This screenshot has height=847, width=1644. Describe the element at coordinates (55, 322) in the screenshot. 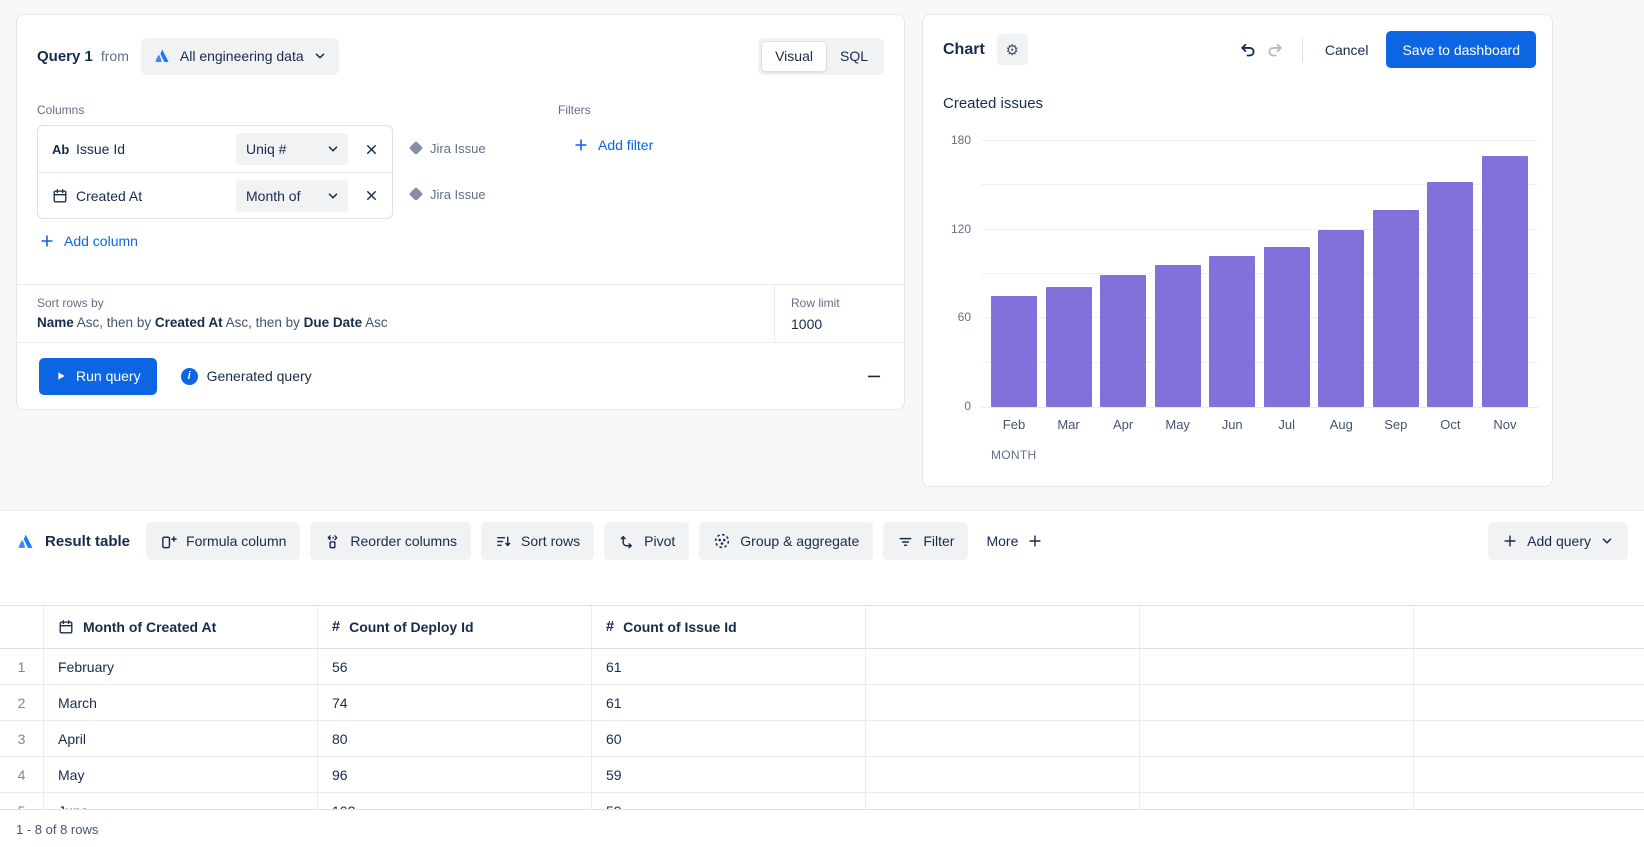

I see `sort-part: Name` at that location.